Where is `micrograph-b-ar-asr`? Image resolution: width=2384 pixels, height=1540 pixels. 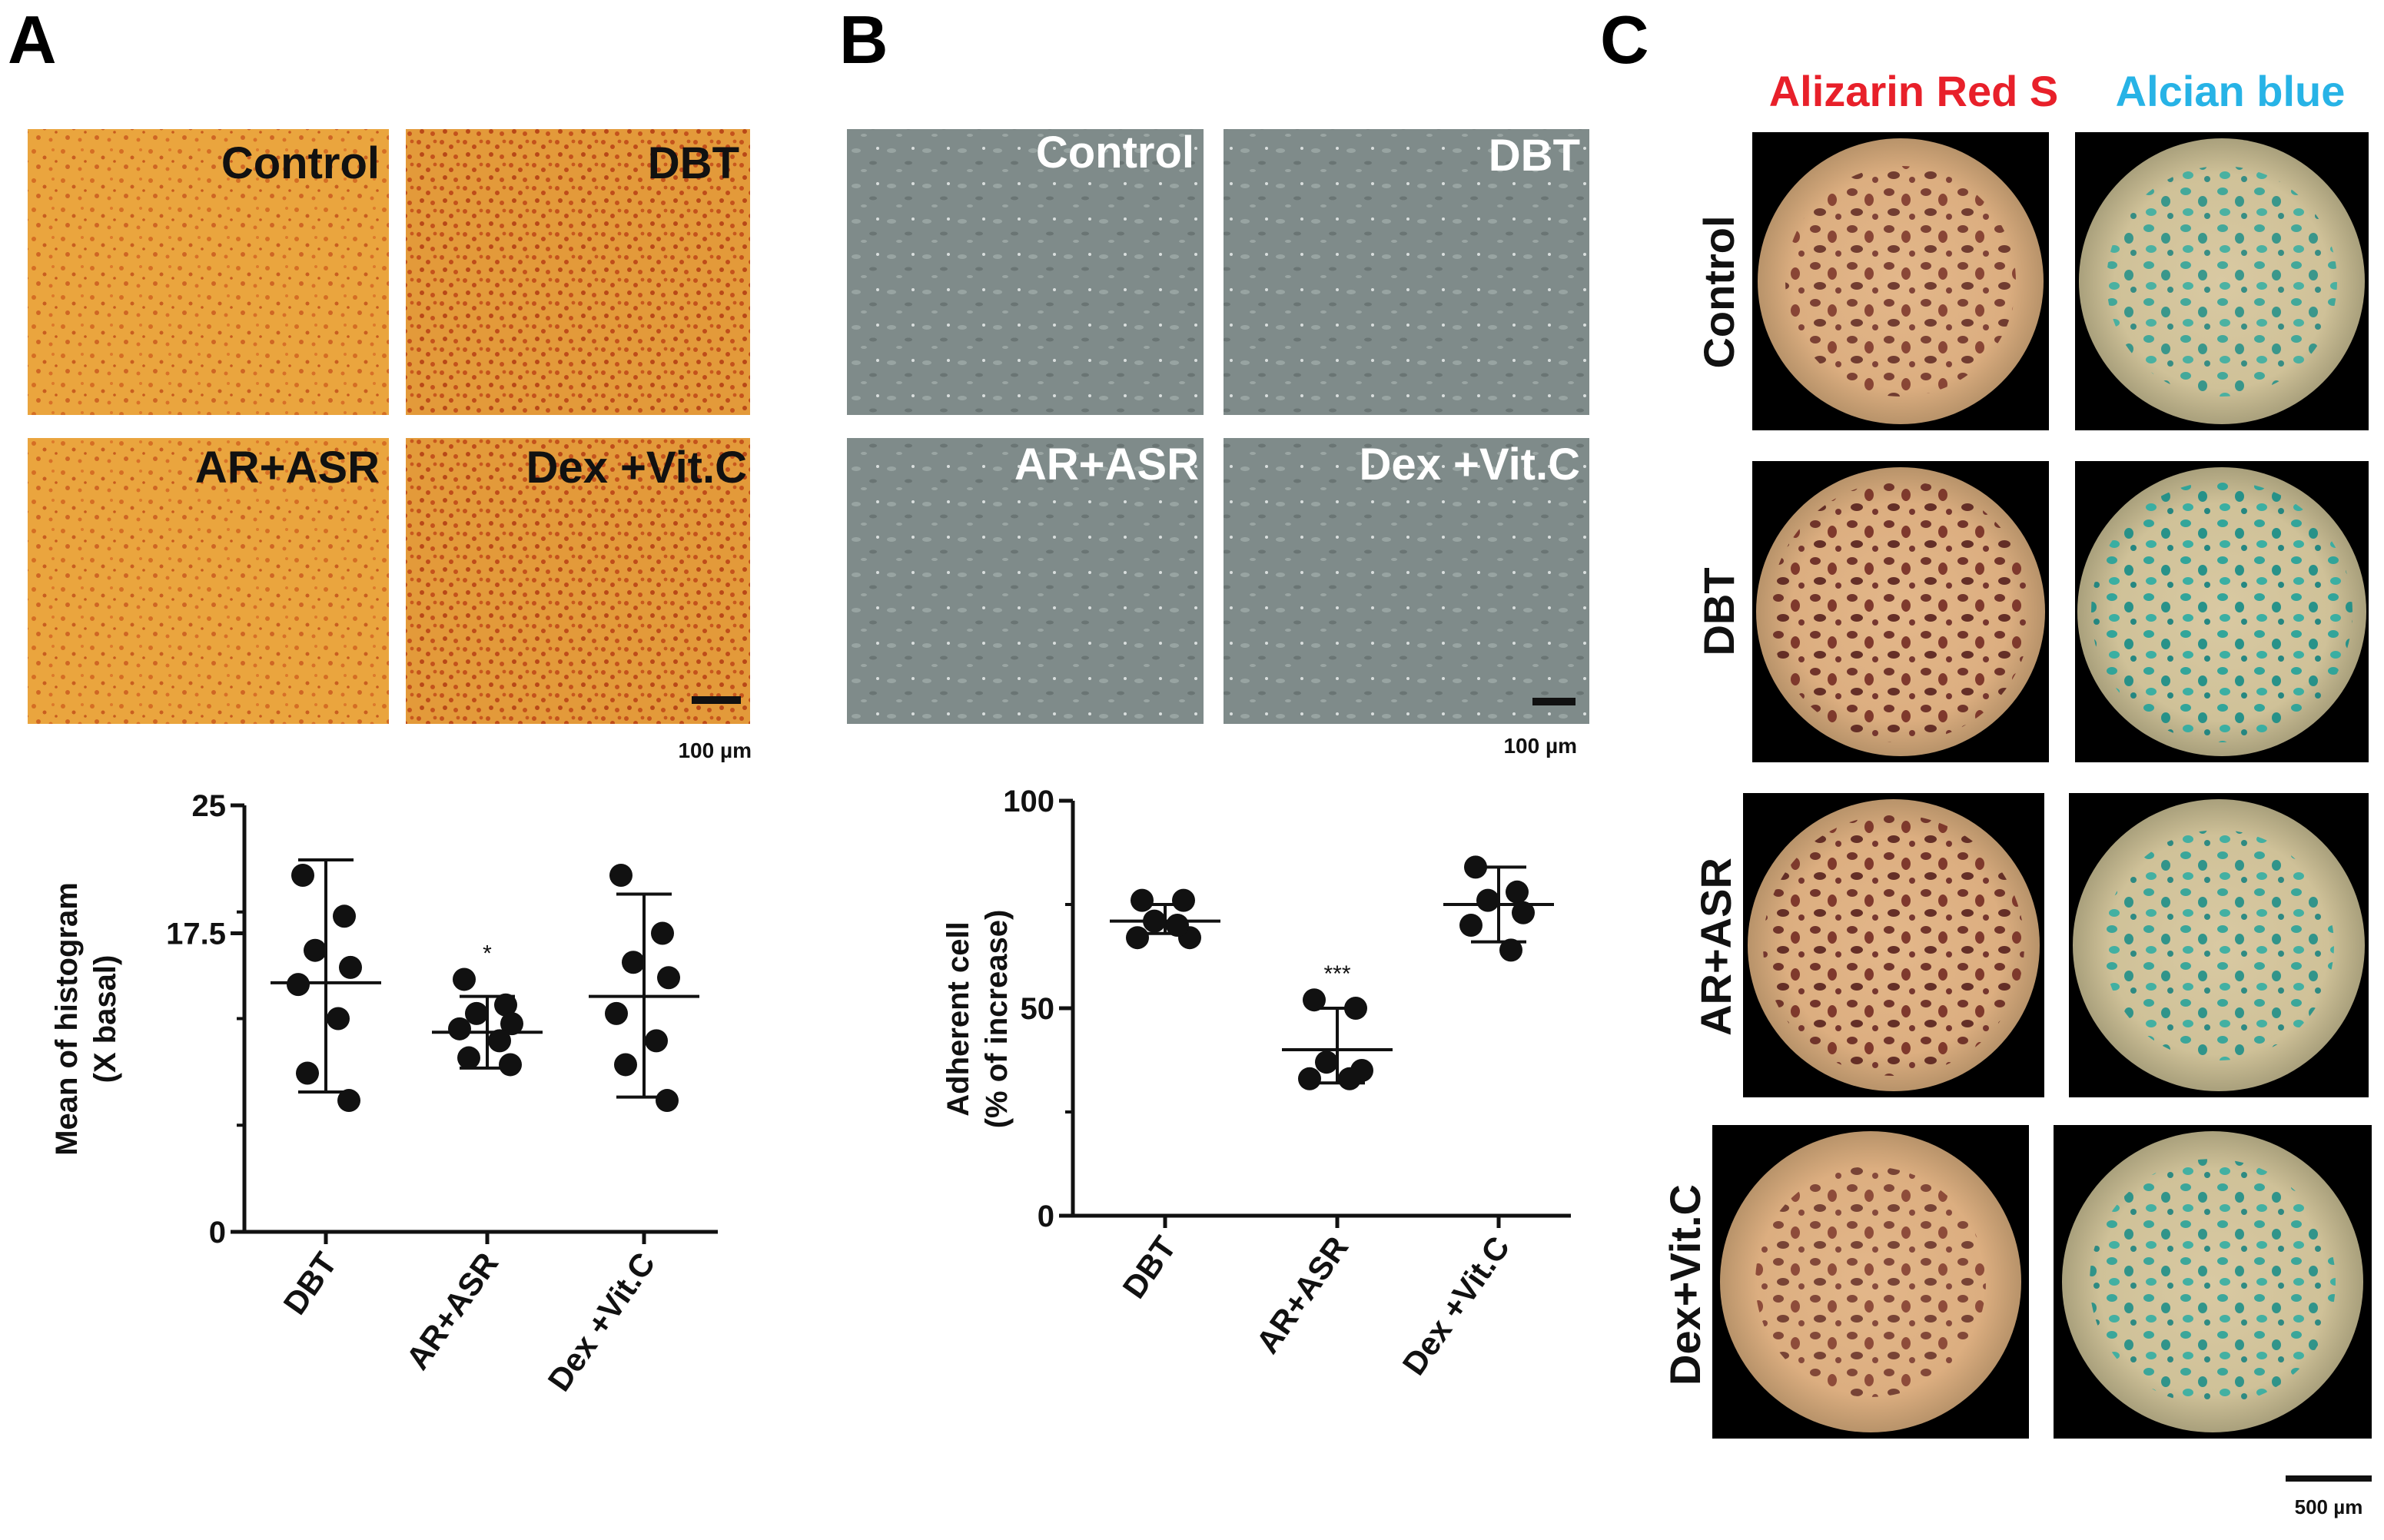
micrograph-b-ar-asr is located at coordinates (1025, 581).